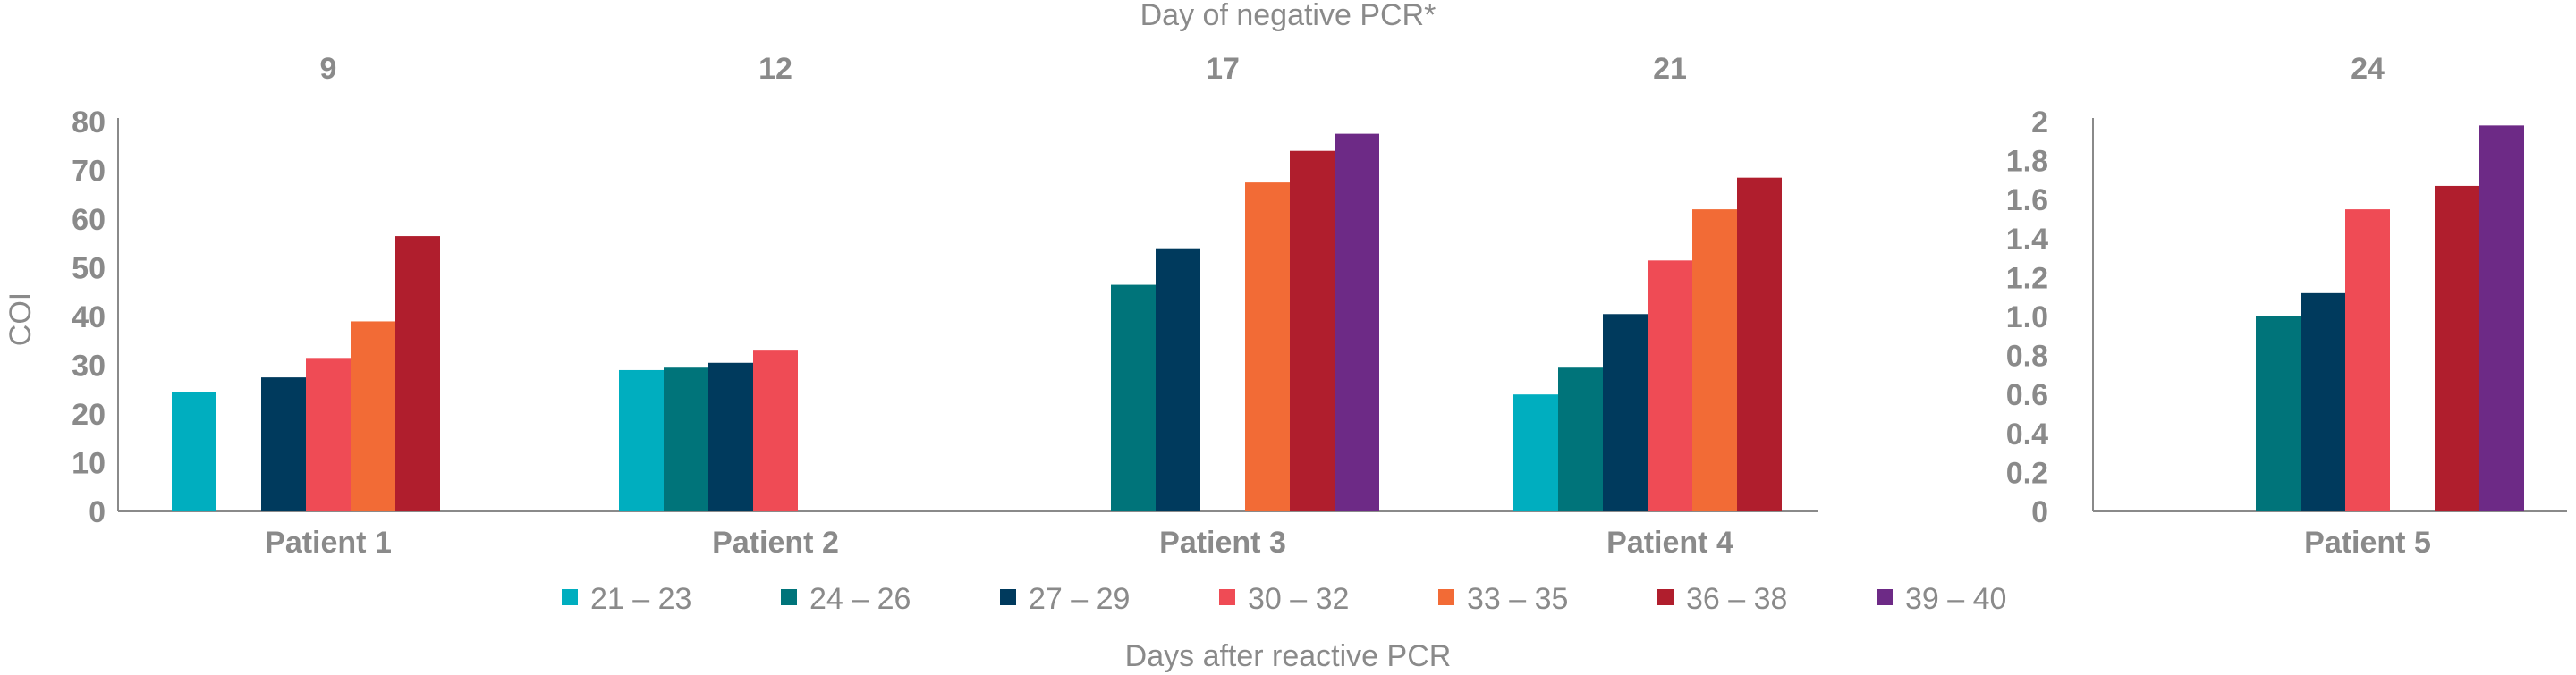 The image size is (2576, 675). I want to click on day-negative-pcr-label: 24, so click(2368, 69).